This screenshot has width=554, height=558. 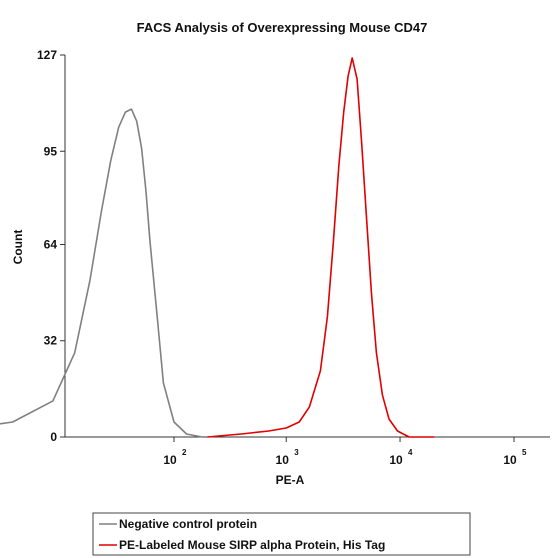 What do you see at coordinates (51, 151) in the screenshot?
I see `y-tick-label: 95` at bounding box center [51, 151].